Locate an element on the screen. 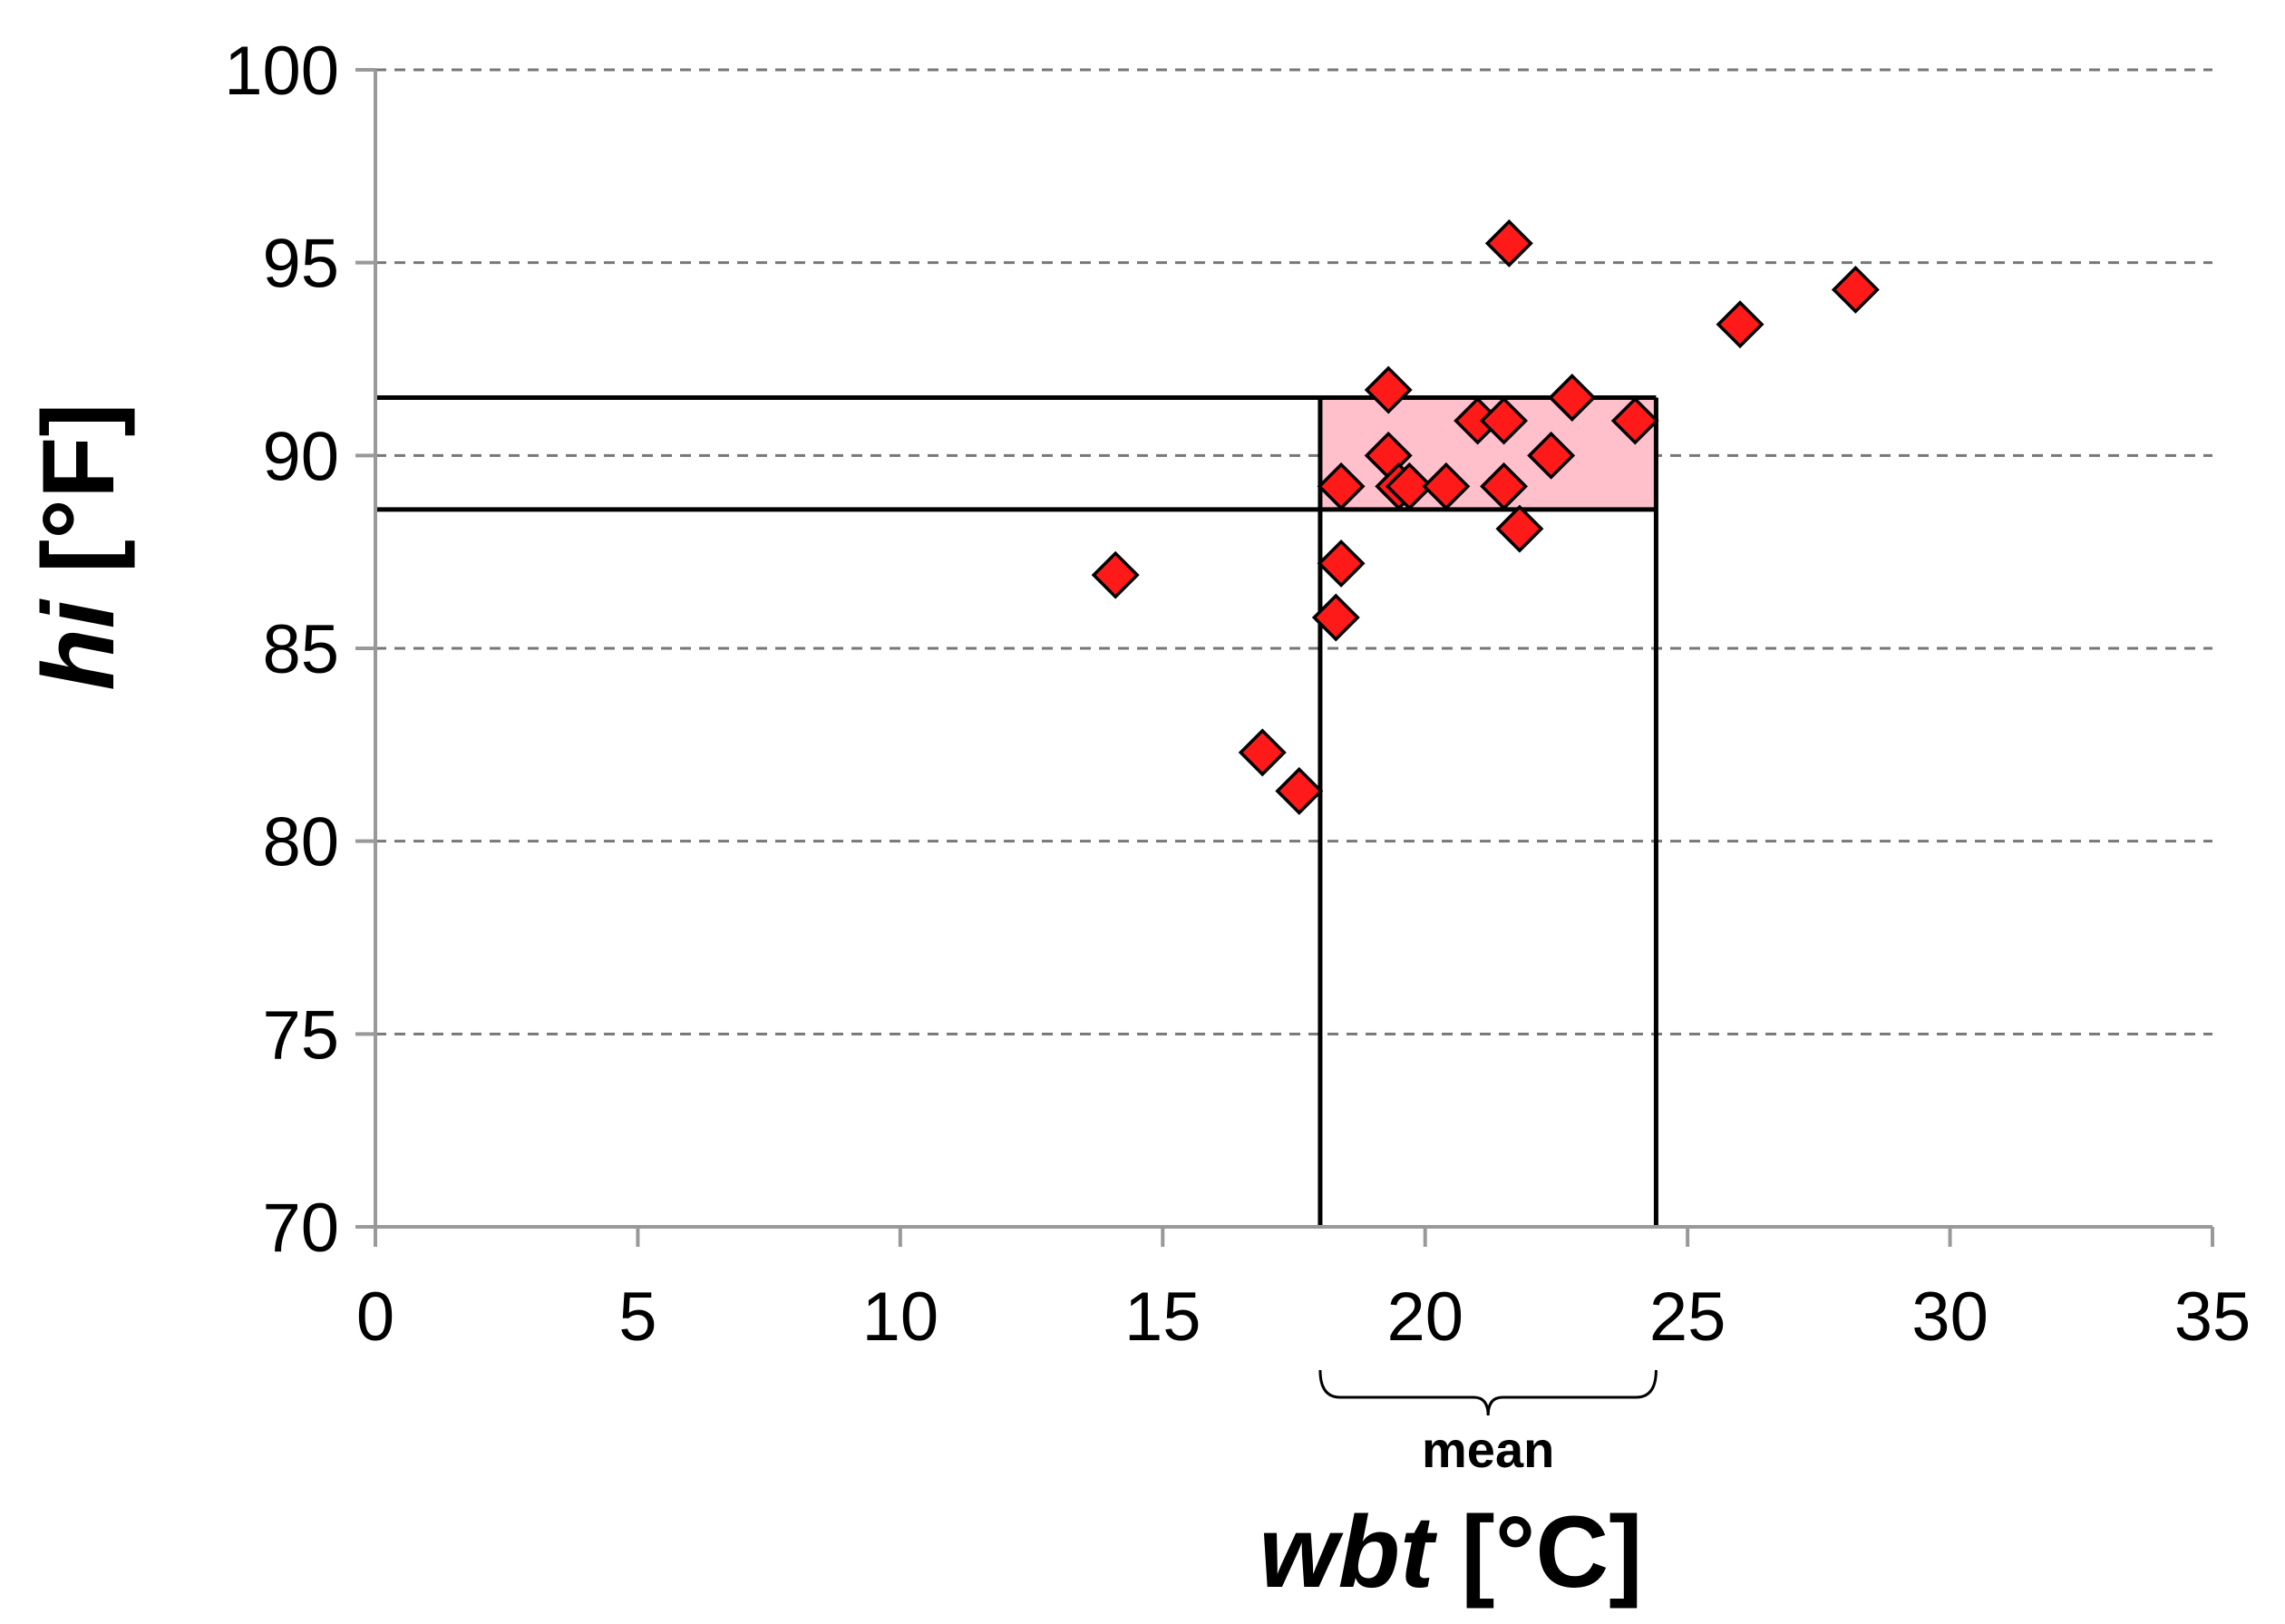 The height and width of the screenshot is (1624, 2285). bracket-label: mean is located at coordinates (1488, 1449).